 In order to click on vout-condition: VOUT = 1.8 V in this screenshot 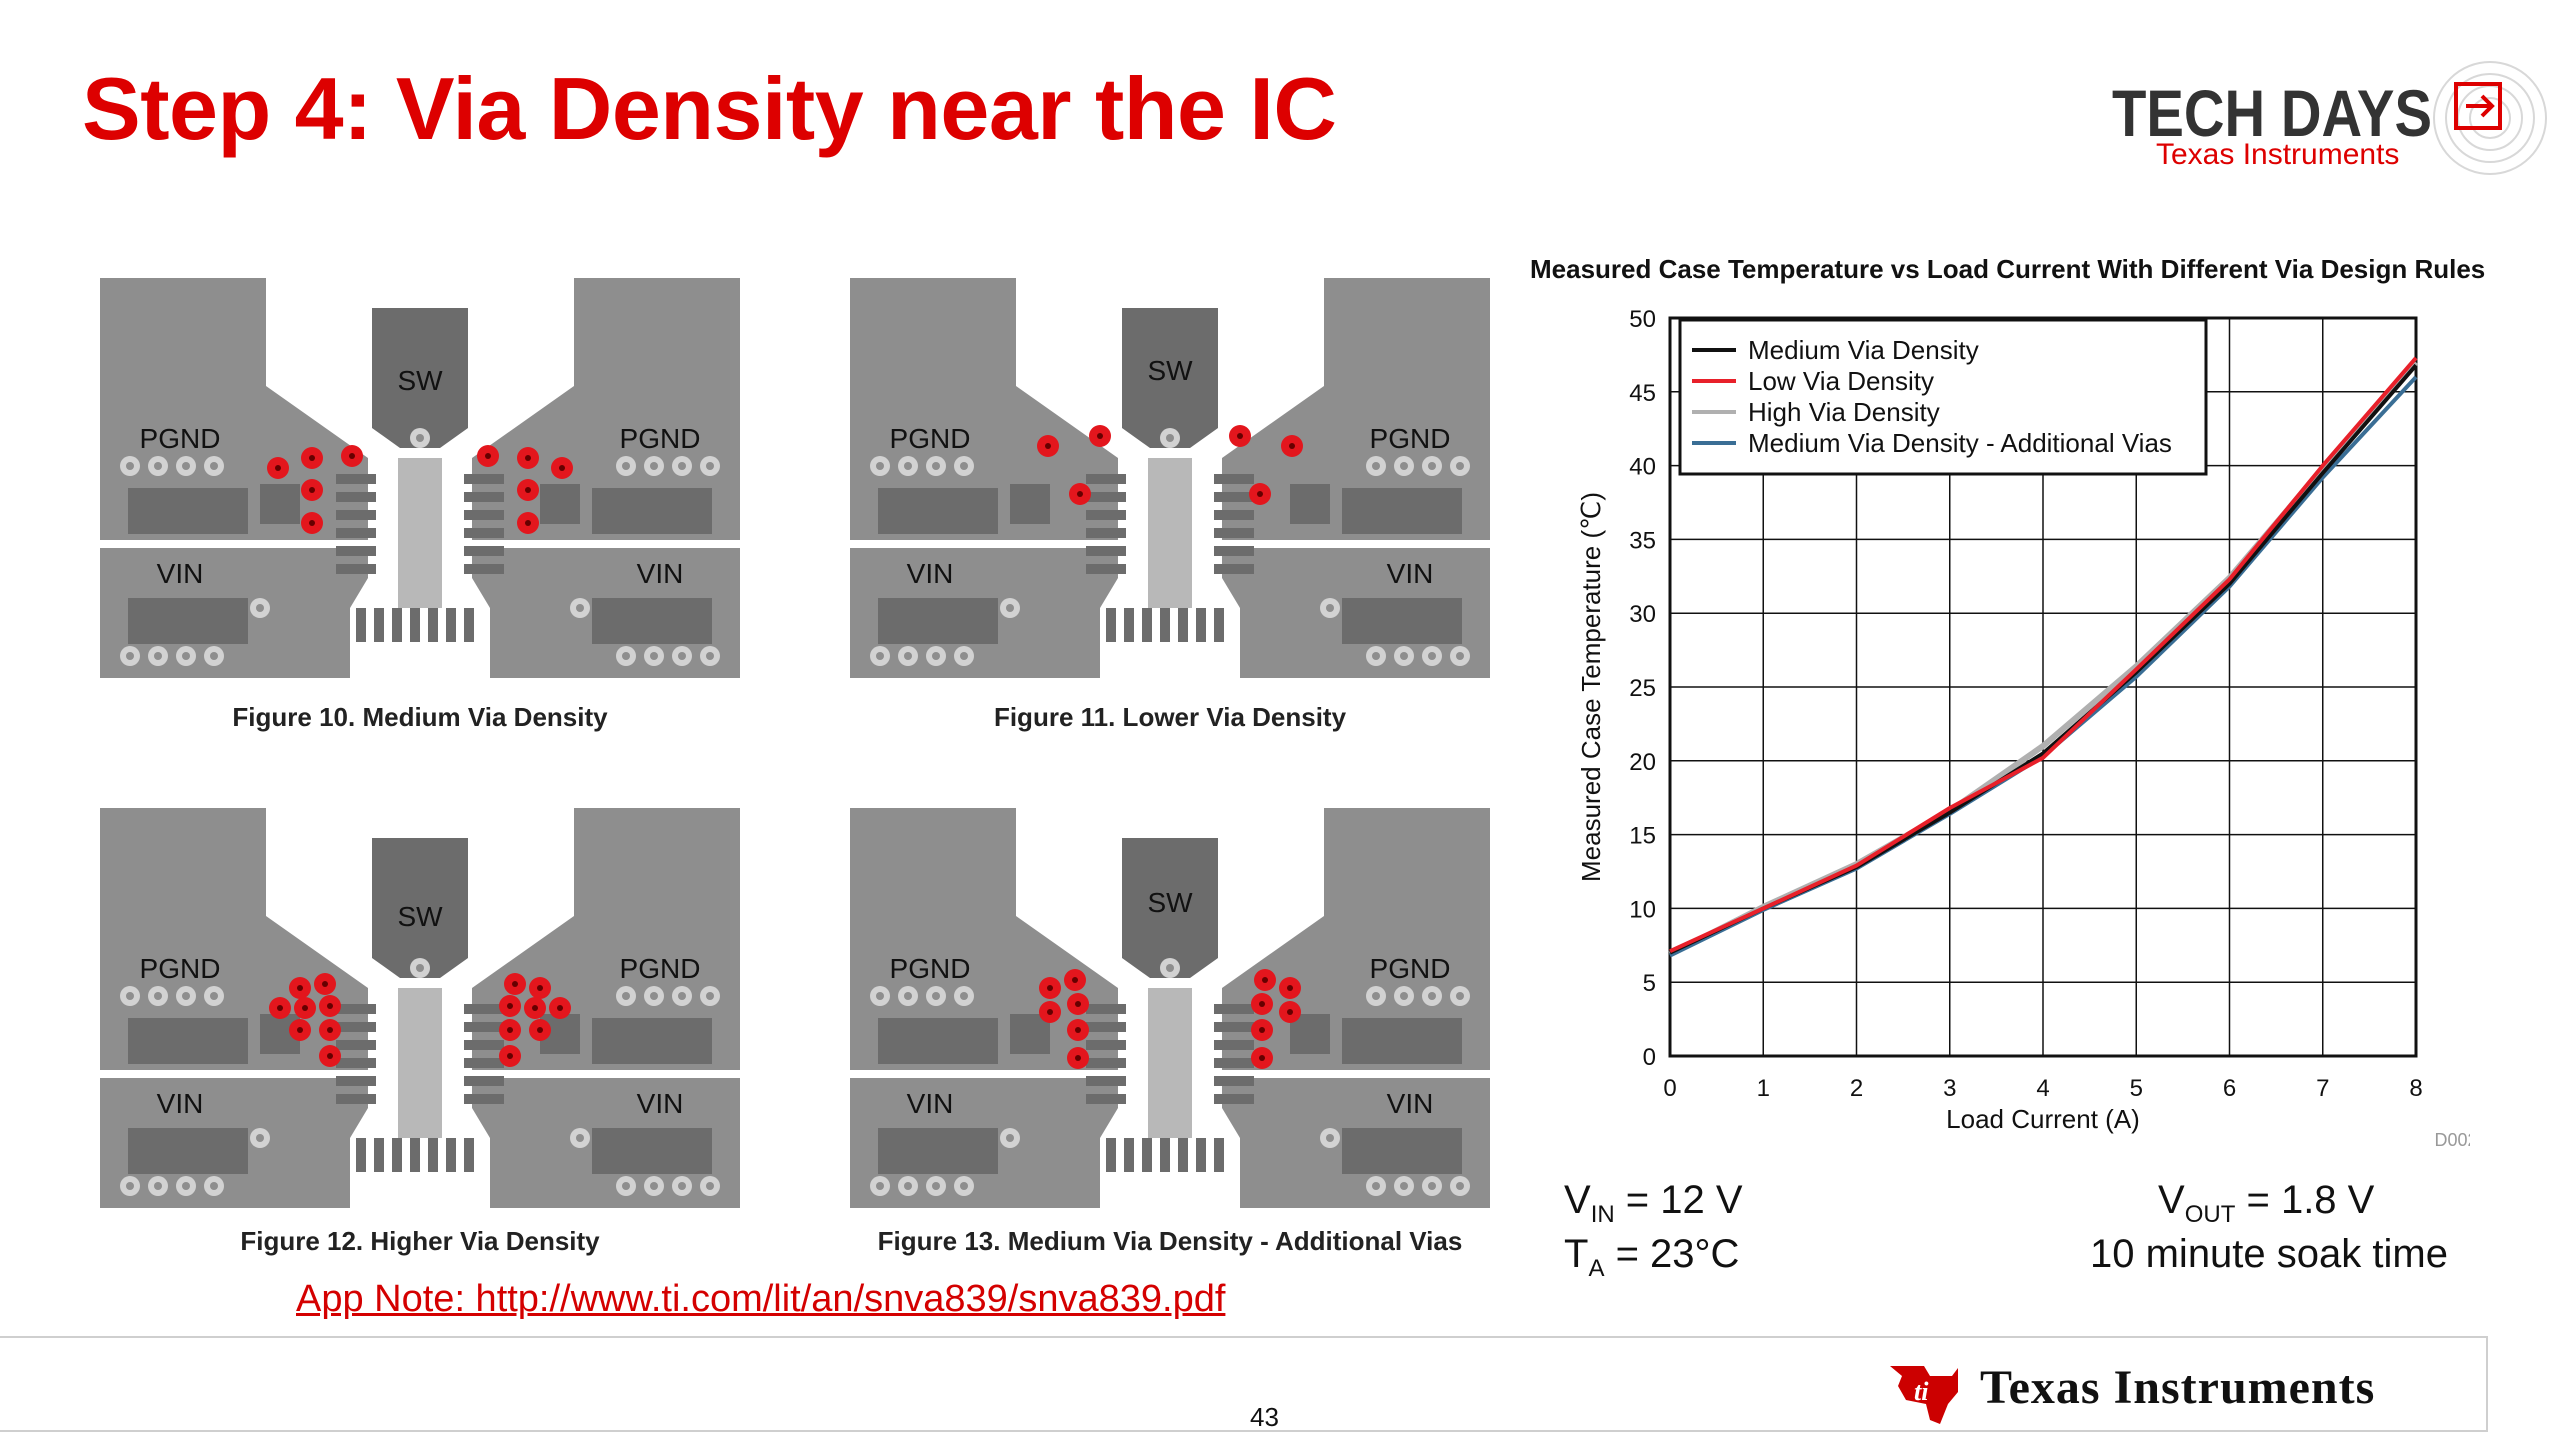, I will do `click(2266, 1203)`.